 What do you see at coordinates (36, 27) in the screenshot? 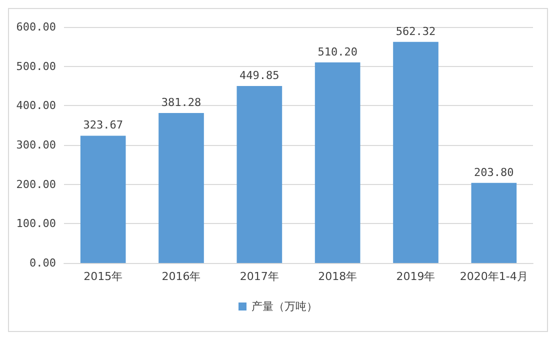
I see `y-tick-label: 600.00` at bounding box center [36, 27].